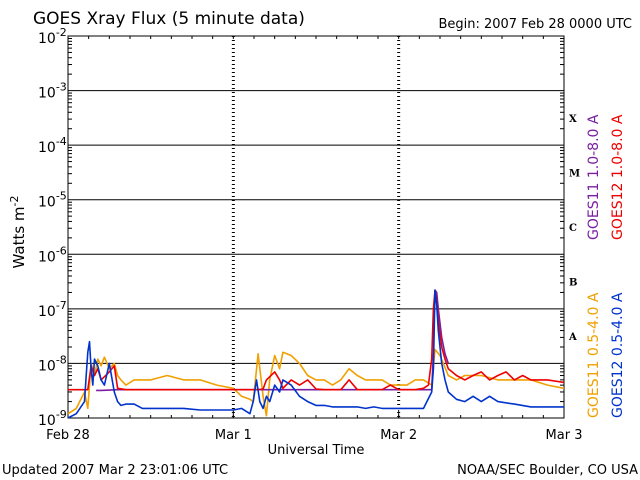 Image resolution: width=640 pixels, height=480 pixels. Describe the element at coordinates (573, 119) in the screenshot. I see `flare-class-x: X` at that location.